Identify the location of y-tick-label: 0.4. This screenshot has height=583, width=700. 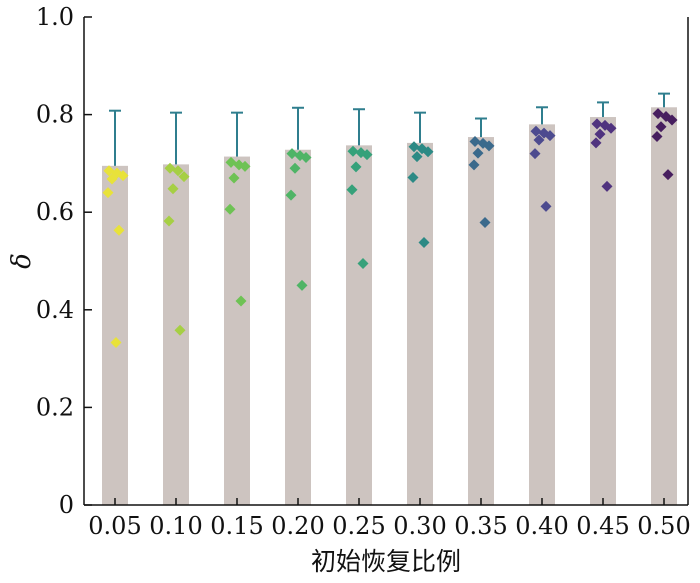
(55, 310).